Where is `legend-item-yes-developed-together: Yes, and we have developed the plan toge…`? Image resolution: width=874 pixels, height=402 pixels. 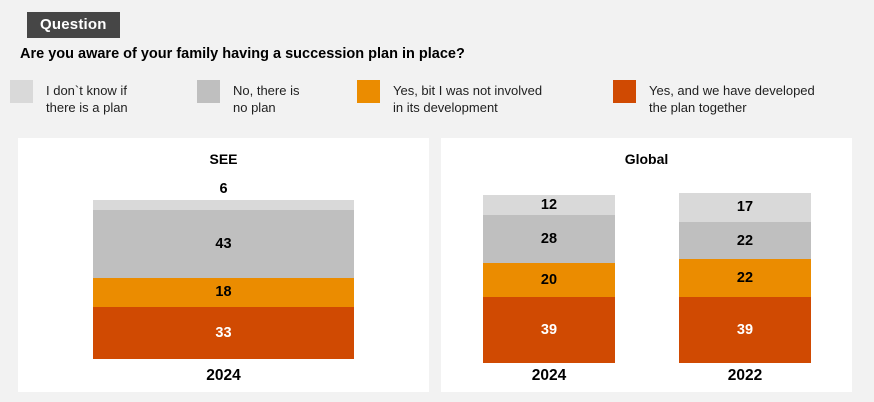 legend-item-yes-developed-together: Yes, and we have developed the plan toge… is located at coordinates (714, 98).